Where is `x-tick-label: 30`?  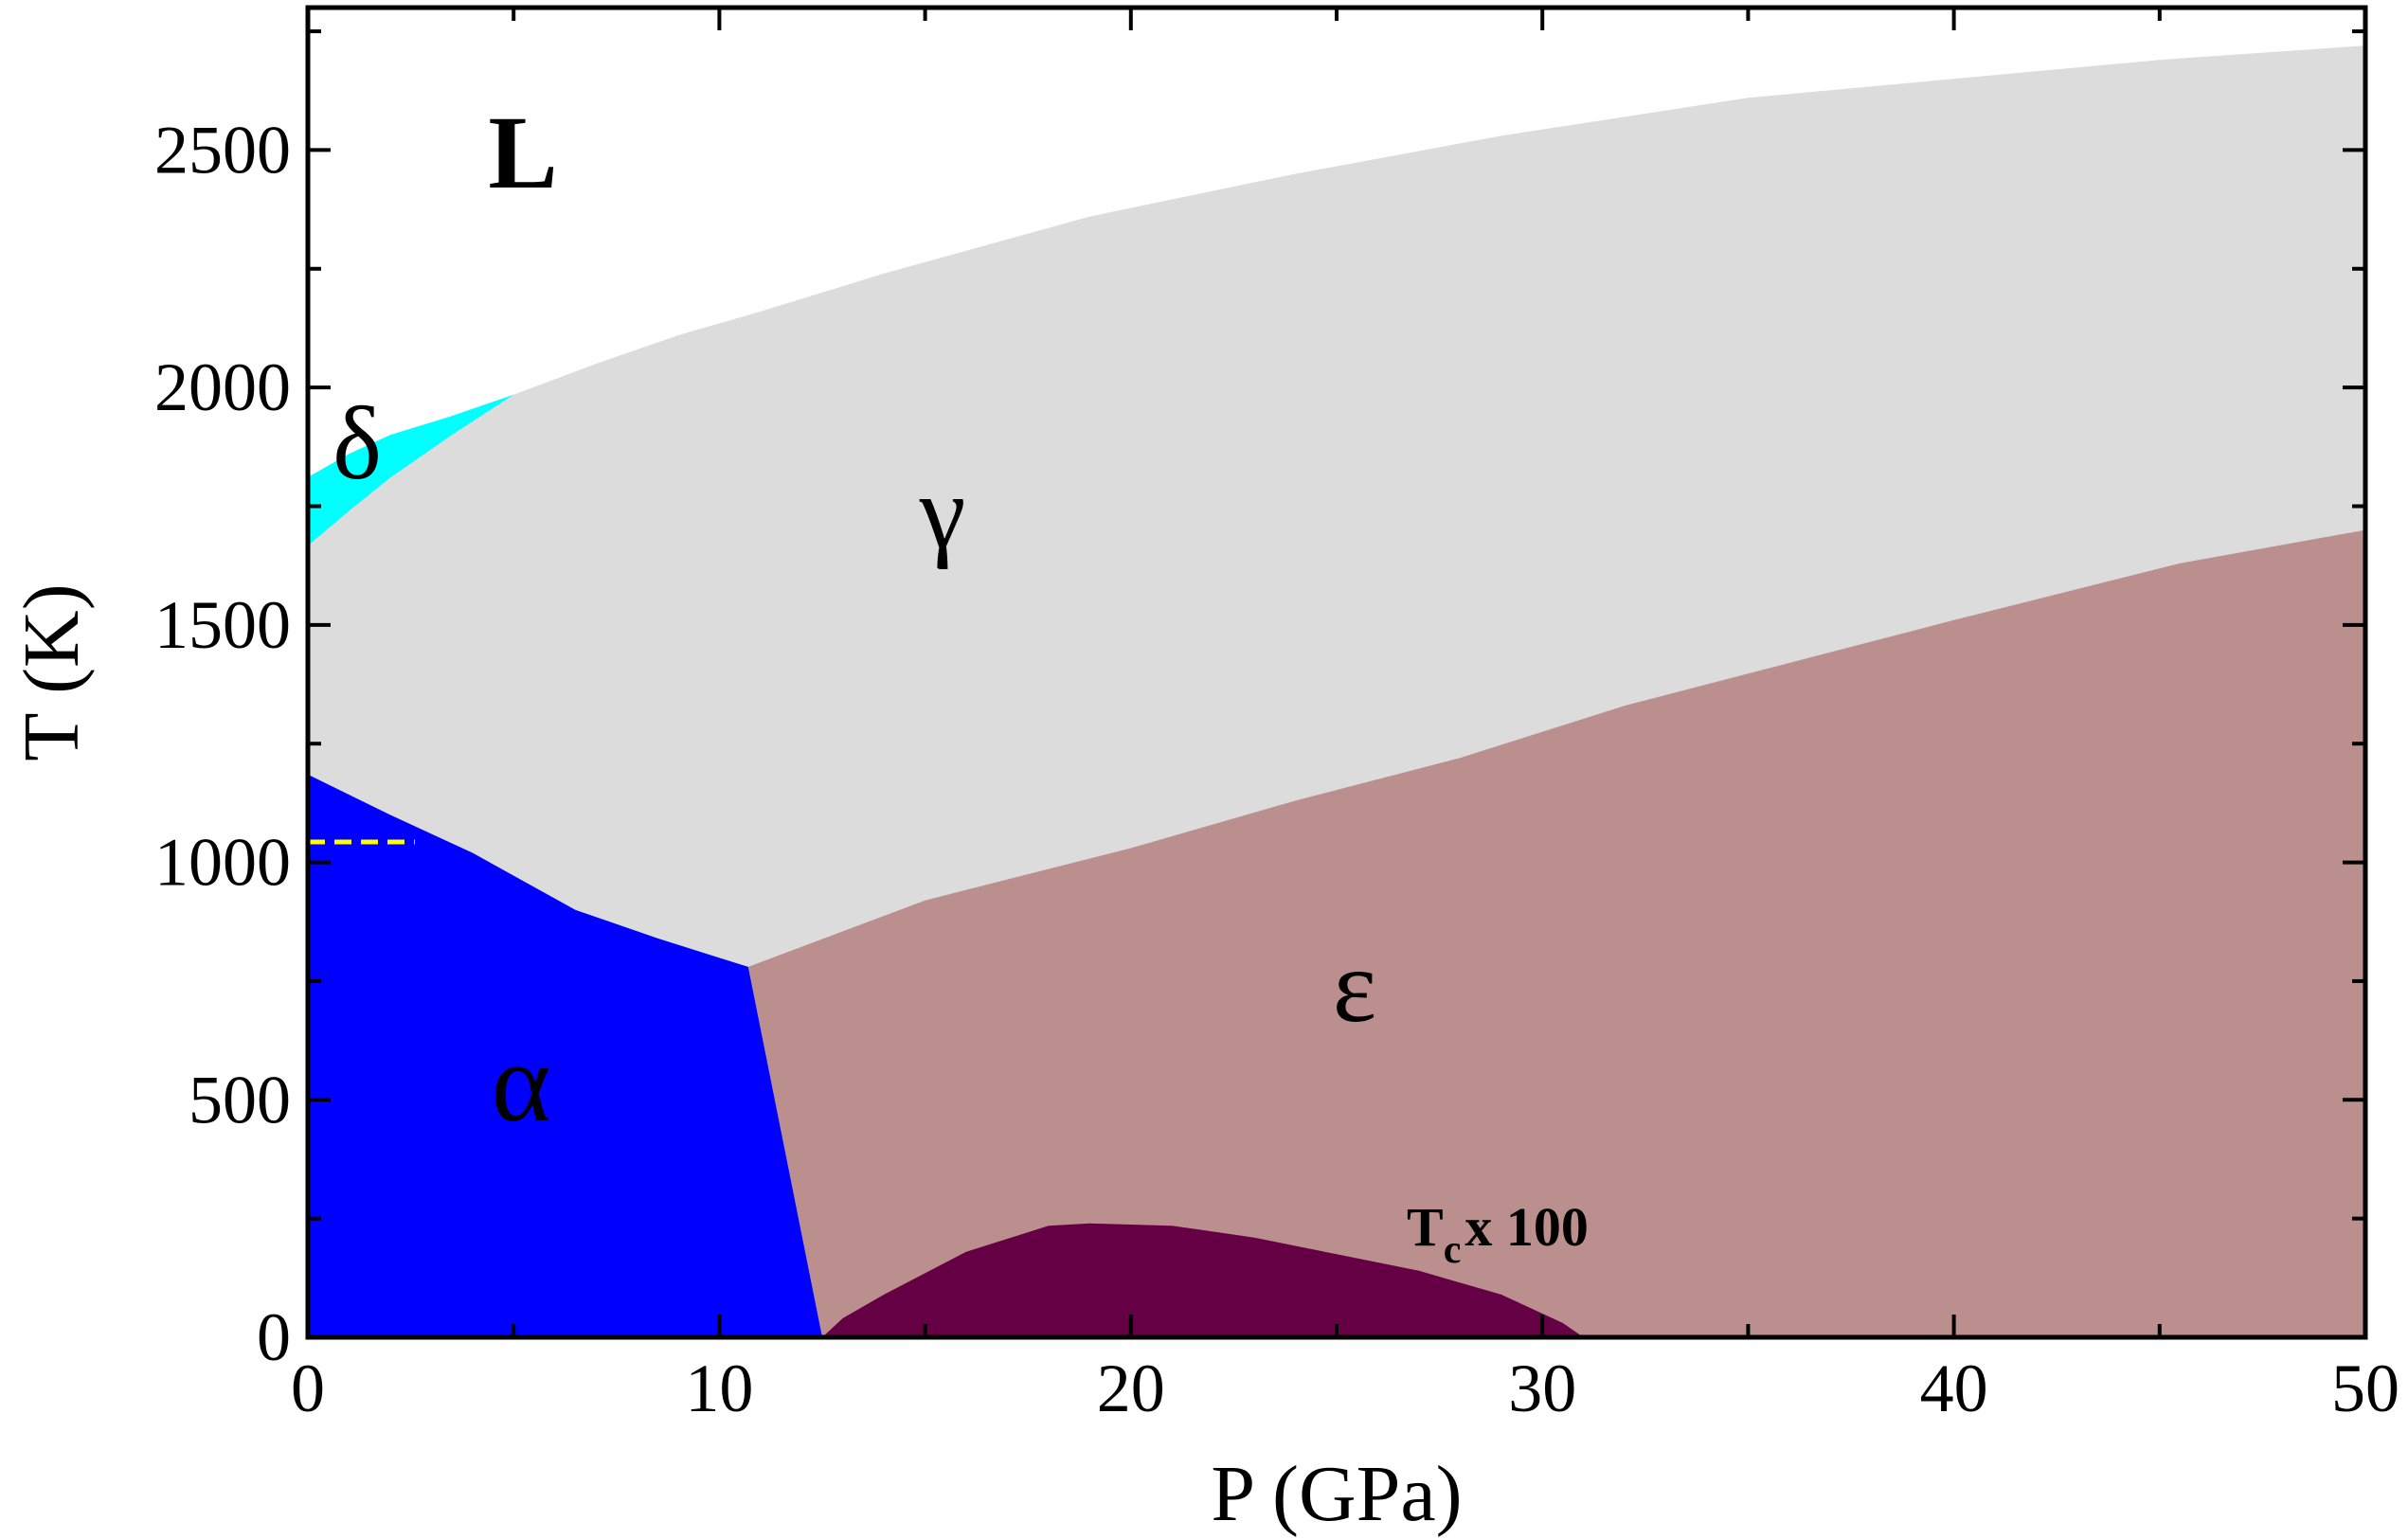
x-tick-label: 30 is located at coordinates (1542, 1389).